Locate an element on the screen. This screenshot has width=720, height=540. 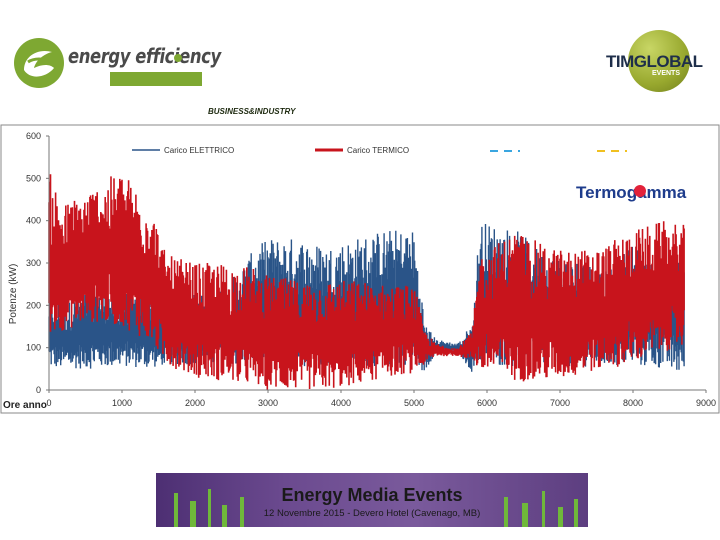
termogamma-text: Termogamma is located at coordinates (631, 192).